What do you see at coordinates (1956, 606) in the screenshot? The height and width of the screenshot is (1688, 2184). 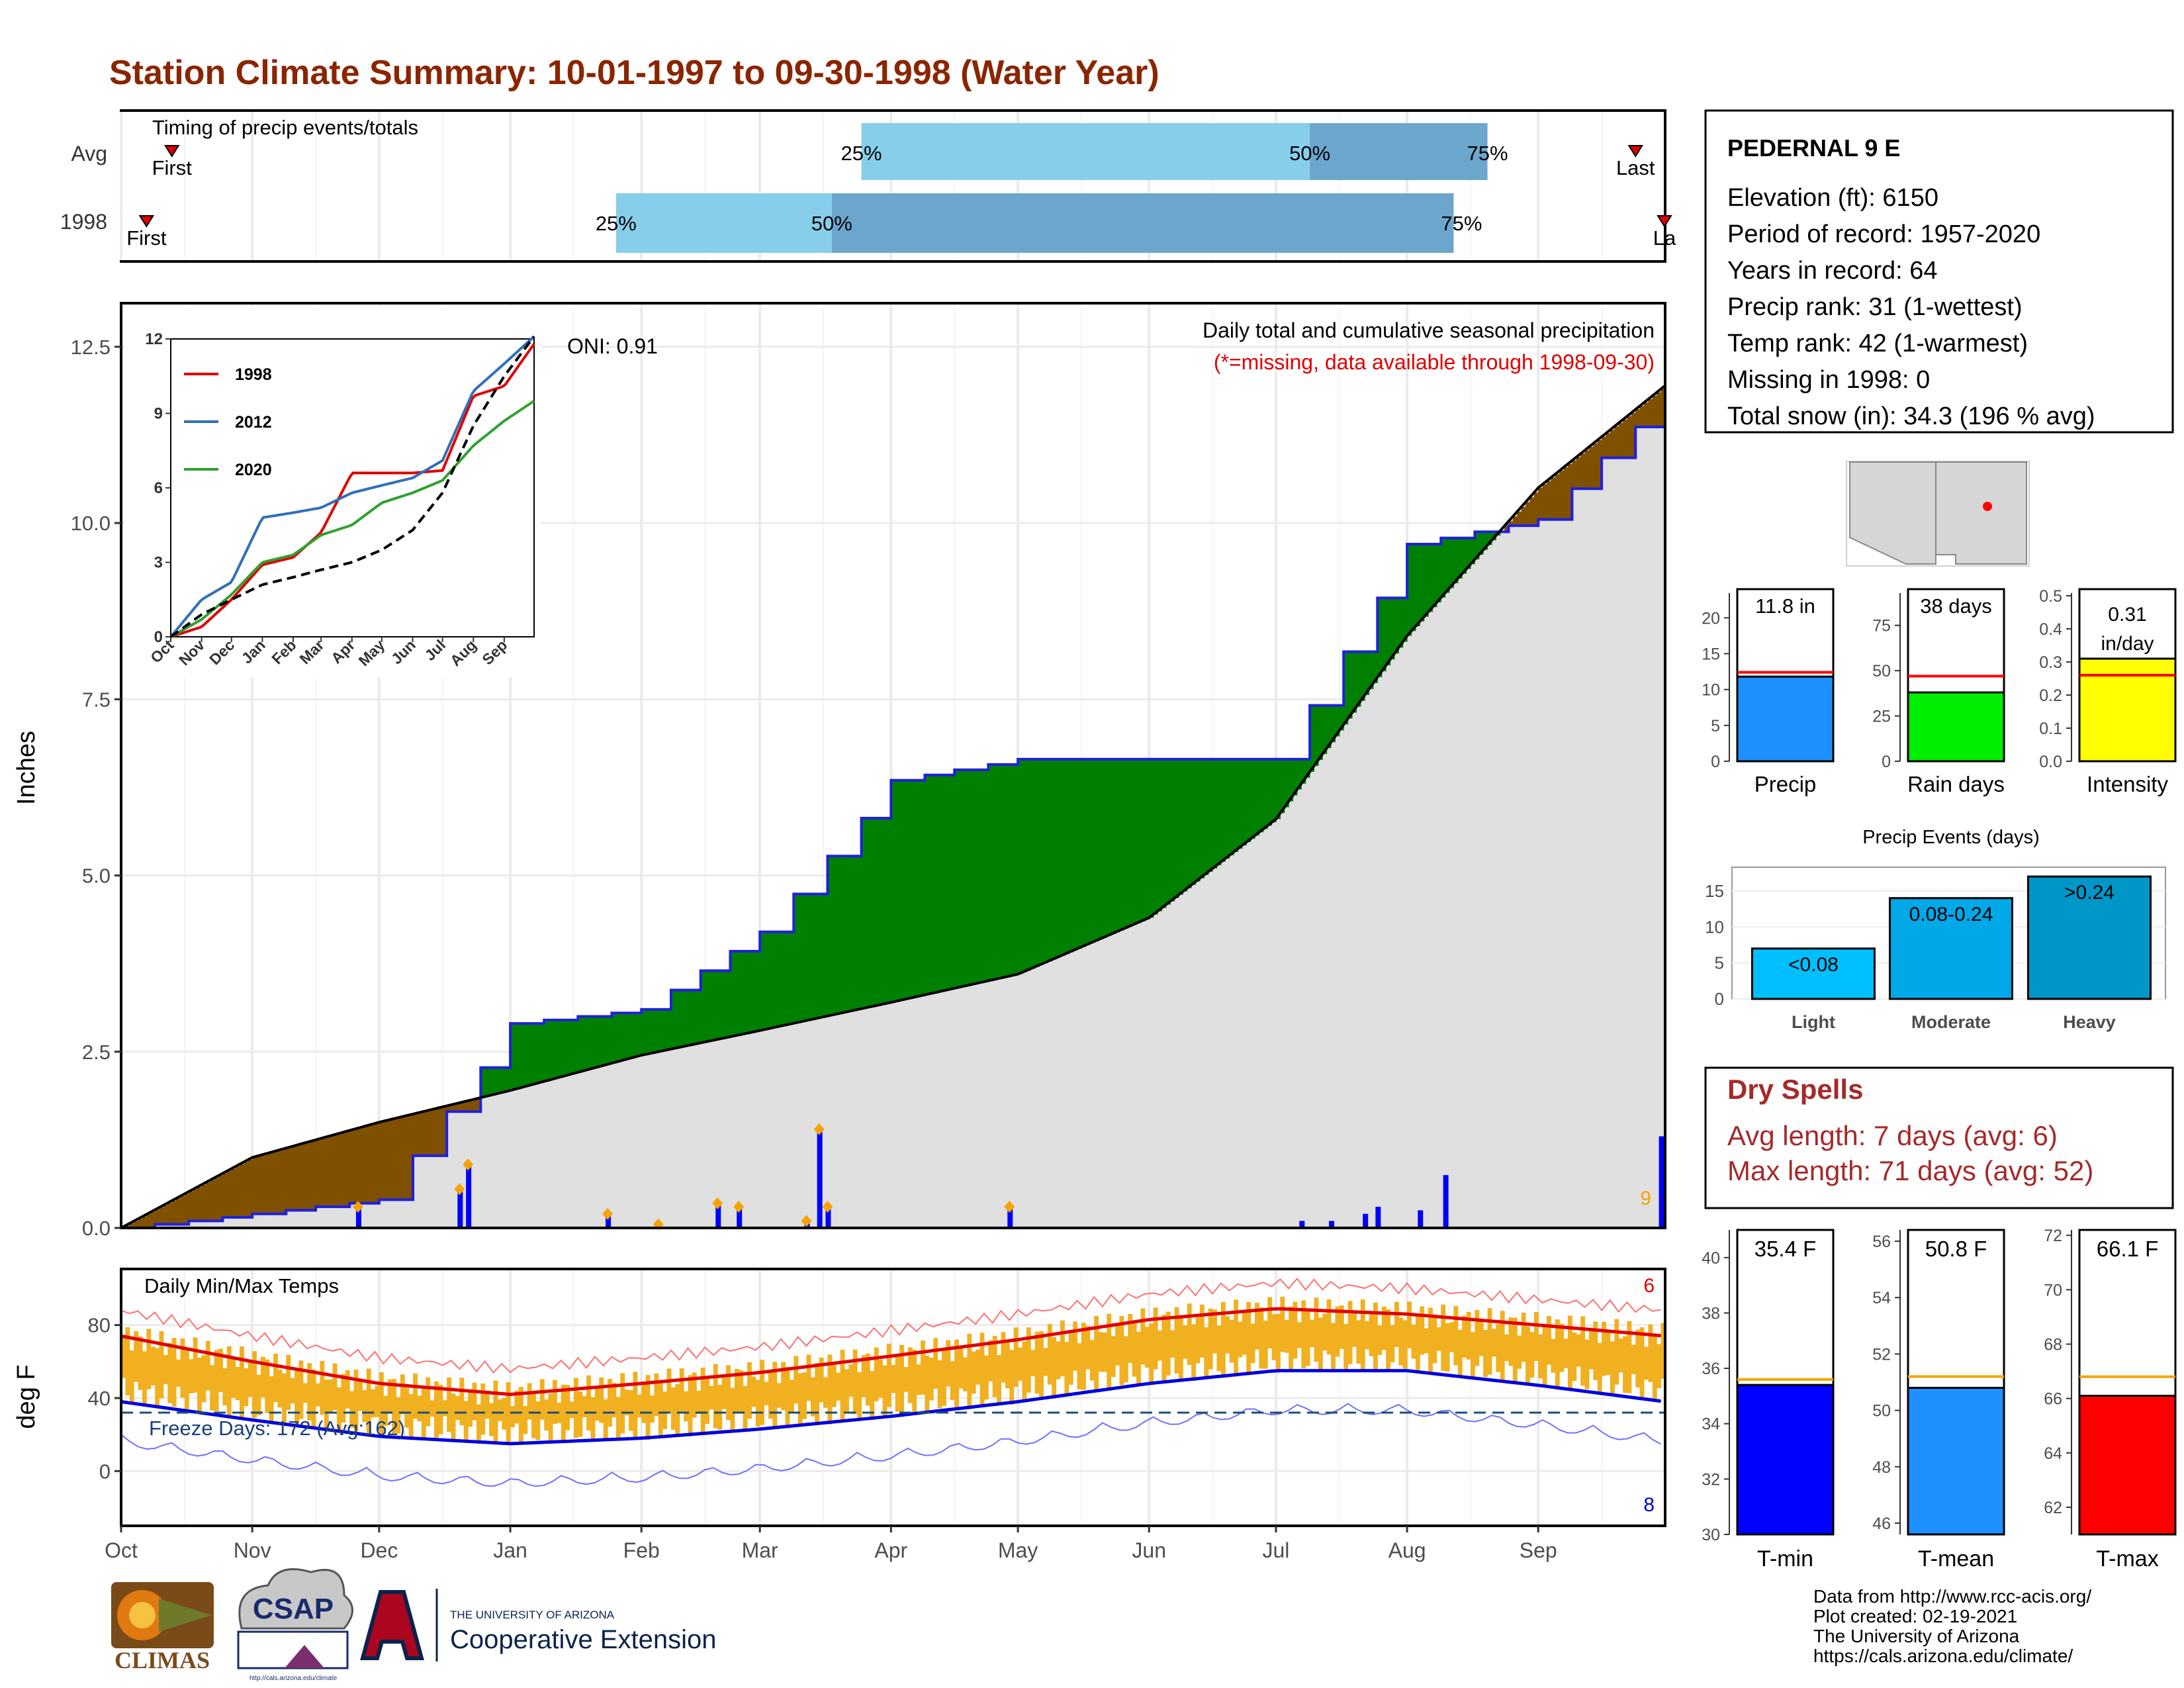 I see `summary-value-text-1: 38 days` at bounding box center [1956, 606].